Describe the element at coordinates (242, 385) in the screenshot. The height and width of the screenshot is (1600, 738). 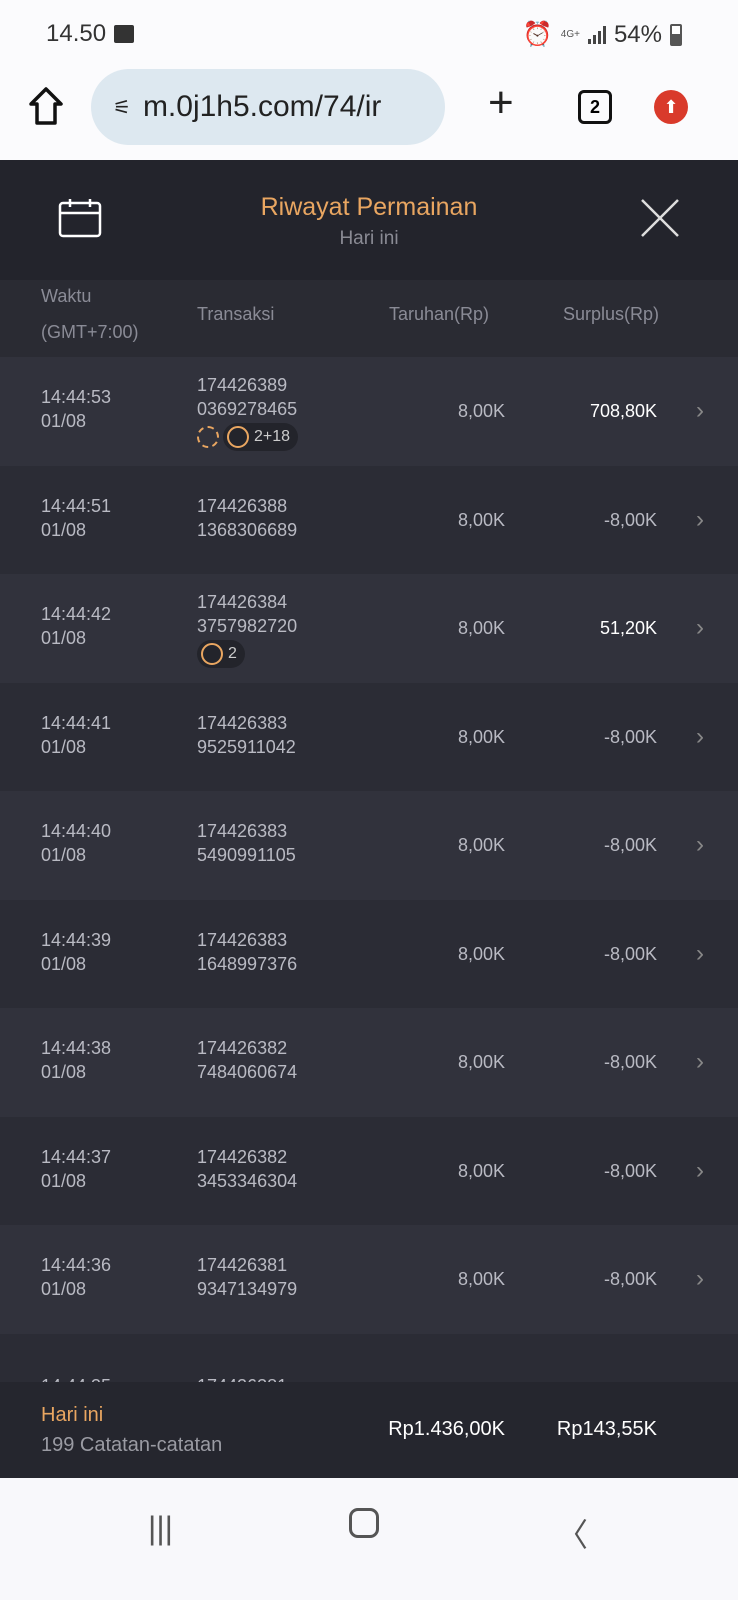
I see `transaction-id-1: 174426389` at that location.